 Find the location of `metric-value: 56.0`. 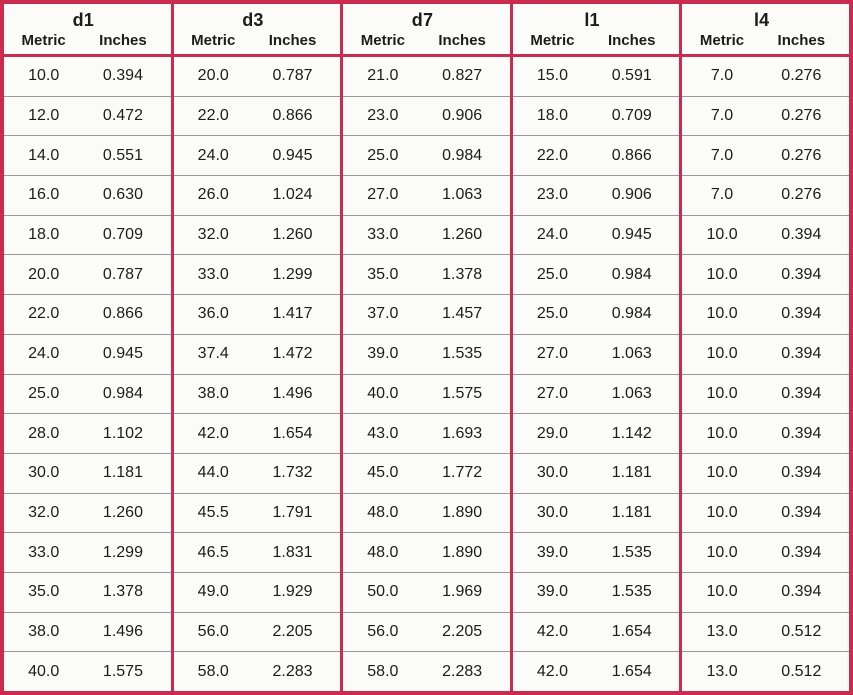

metric-value: 56.0 is located at coordinates (213, 631).